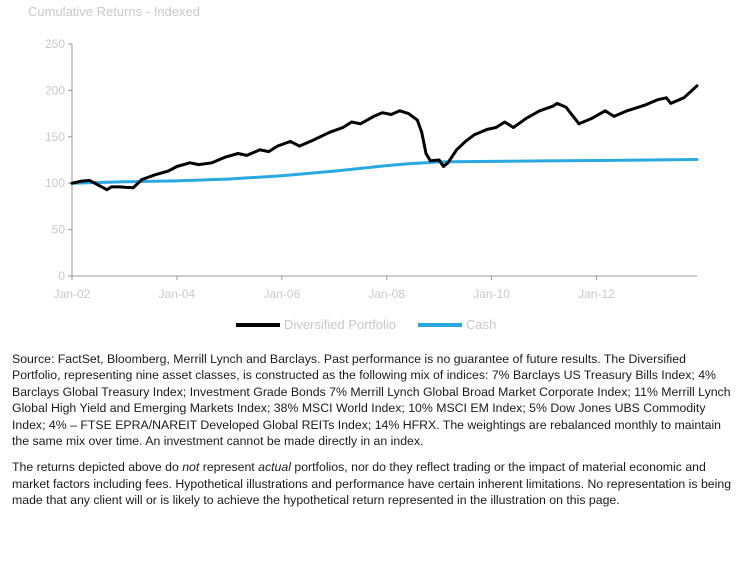  What do you see at coordinates (491, 294) in the screenshot?
I see `x-tick-label: Jan-10` at bounding box center [491, 294].